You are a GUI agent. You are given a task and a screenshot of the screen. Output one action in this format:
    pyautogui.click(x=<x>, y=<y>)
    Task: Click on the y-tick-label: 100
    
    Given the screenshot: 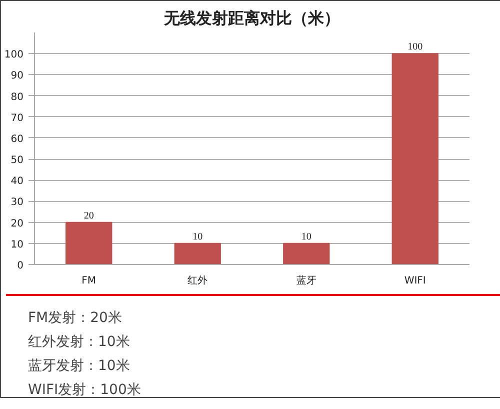 What is the action you would take?
    pyautogui.click(x=14, y=55)
    